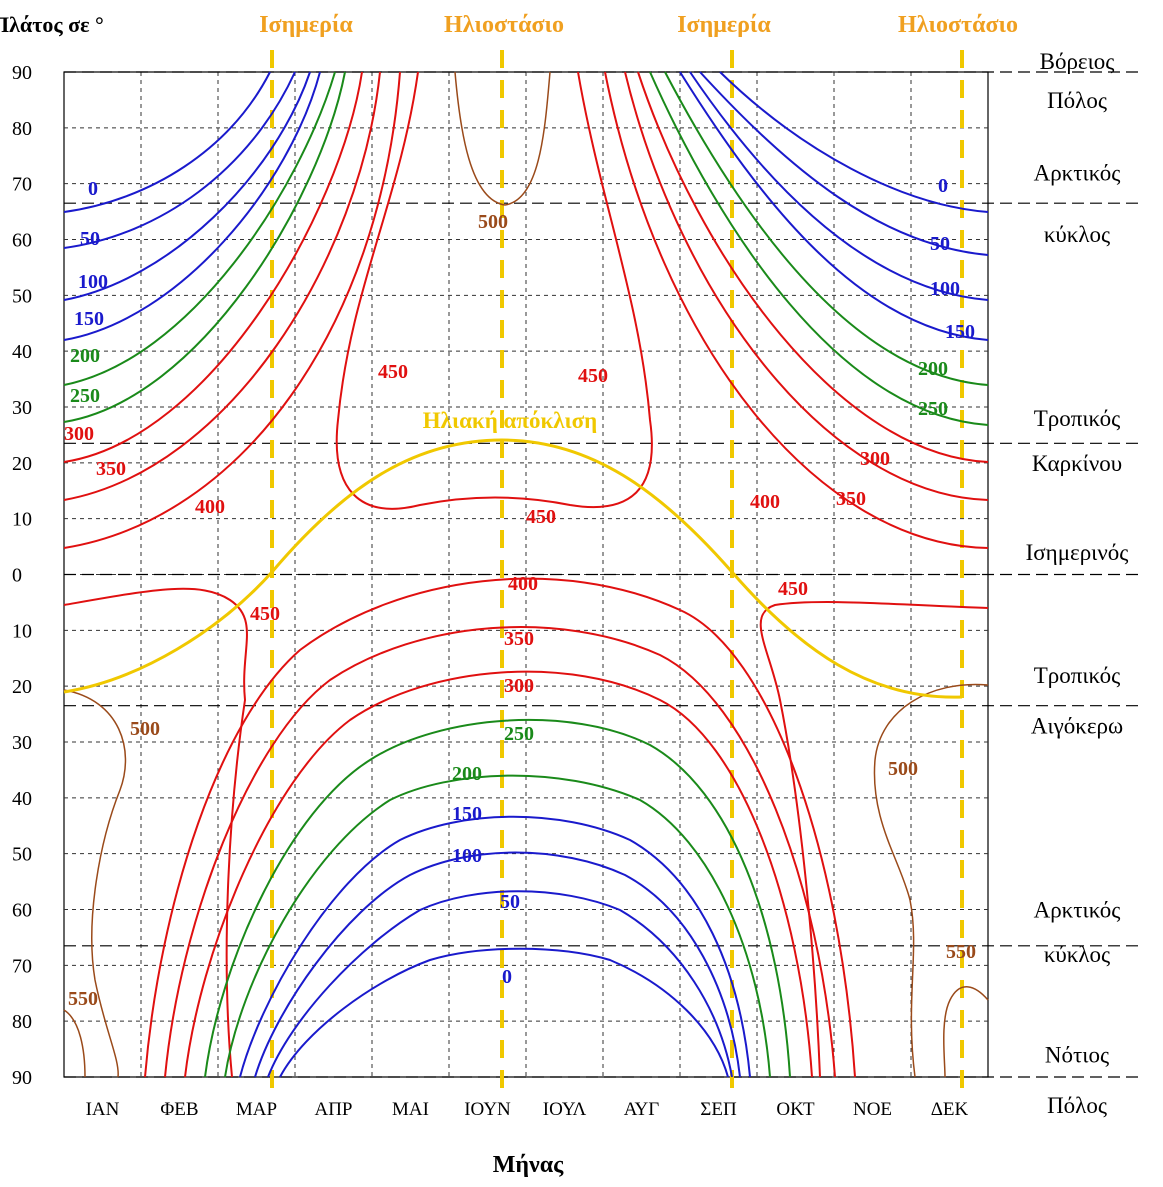 Image resolution: width=1163 pixels, height=1187 pixels. What do you see at coordinates (467, 774) in the screenshot?
I see `contour-label: 200` at bounding box center [467, 774].